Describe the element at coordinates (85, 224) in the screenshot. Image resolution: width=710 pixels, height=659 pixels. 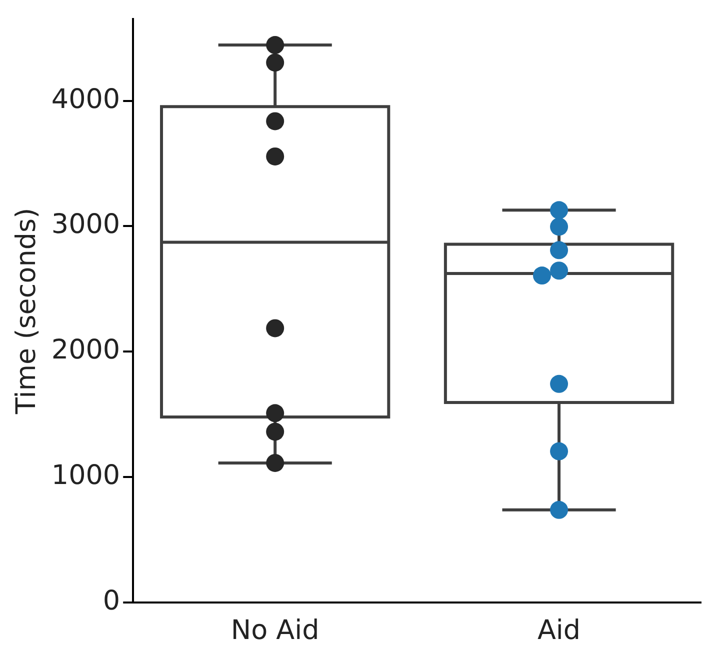
I see `y-tick-label: 3000` at that location.